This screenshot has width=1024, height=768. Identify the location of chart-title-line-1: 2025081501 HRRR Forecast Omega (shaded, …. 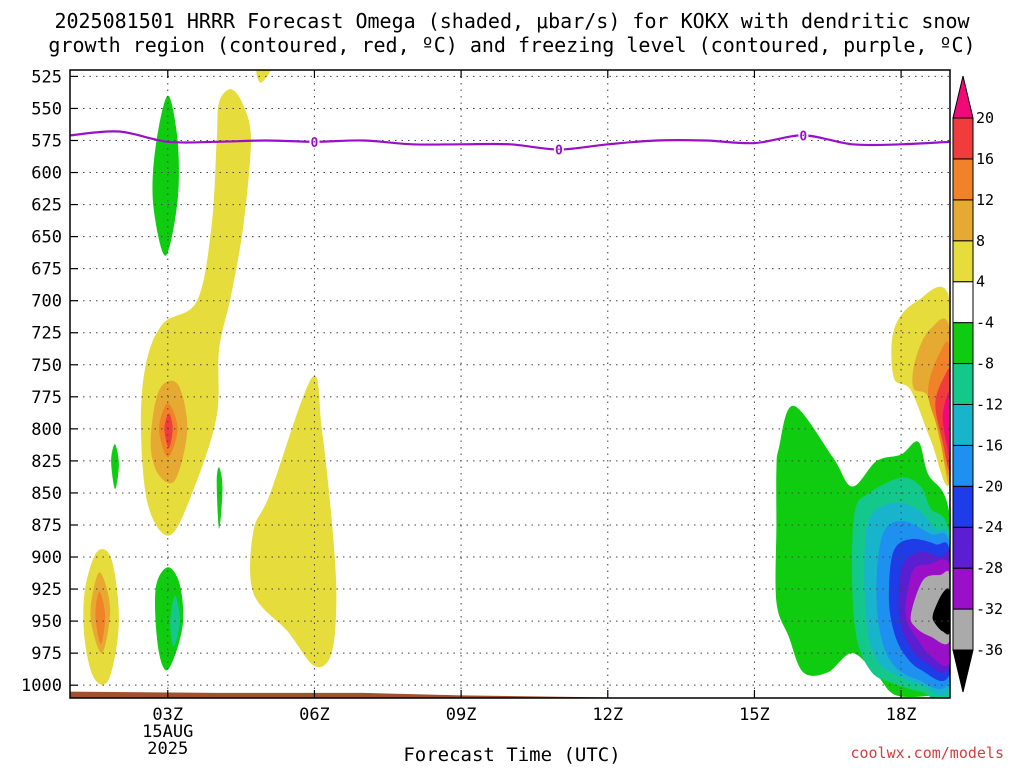
(512, 21).